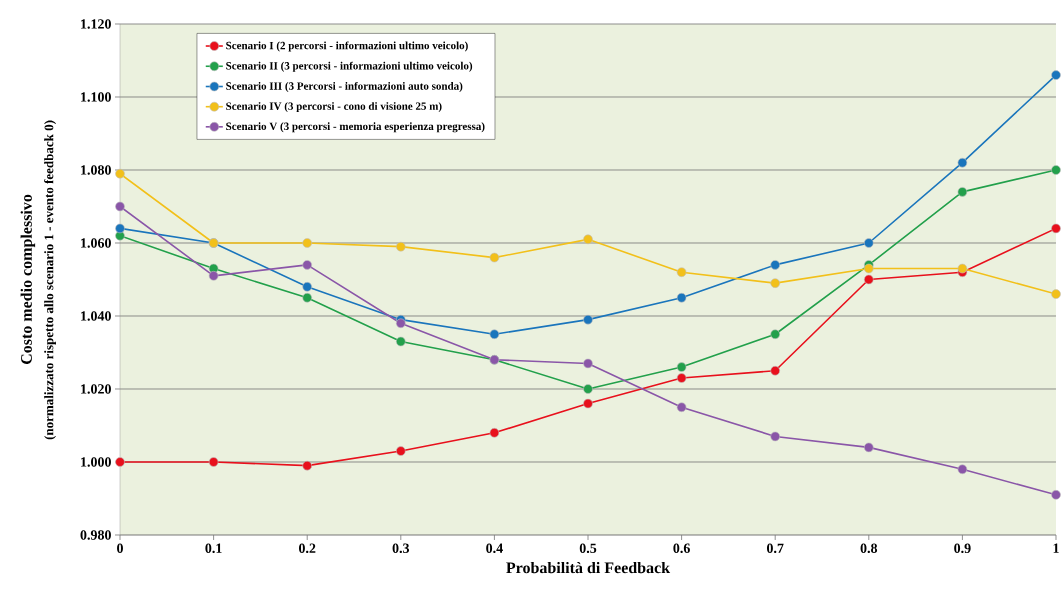 The height and width of the screenshot is (608, 1061). What do you see at coordinates (96, 97) in the screenshot?
I see `y-tick-label: 1.100` at bounding box center [96, 97].